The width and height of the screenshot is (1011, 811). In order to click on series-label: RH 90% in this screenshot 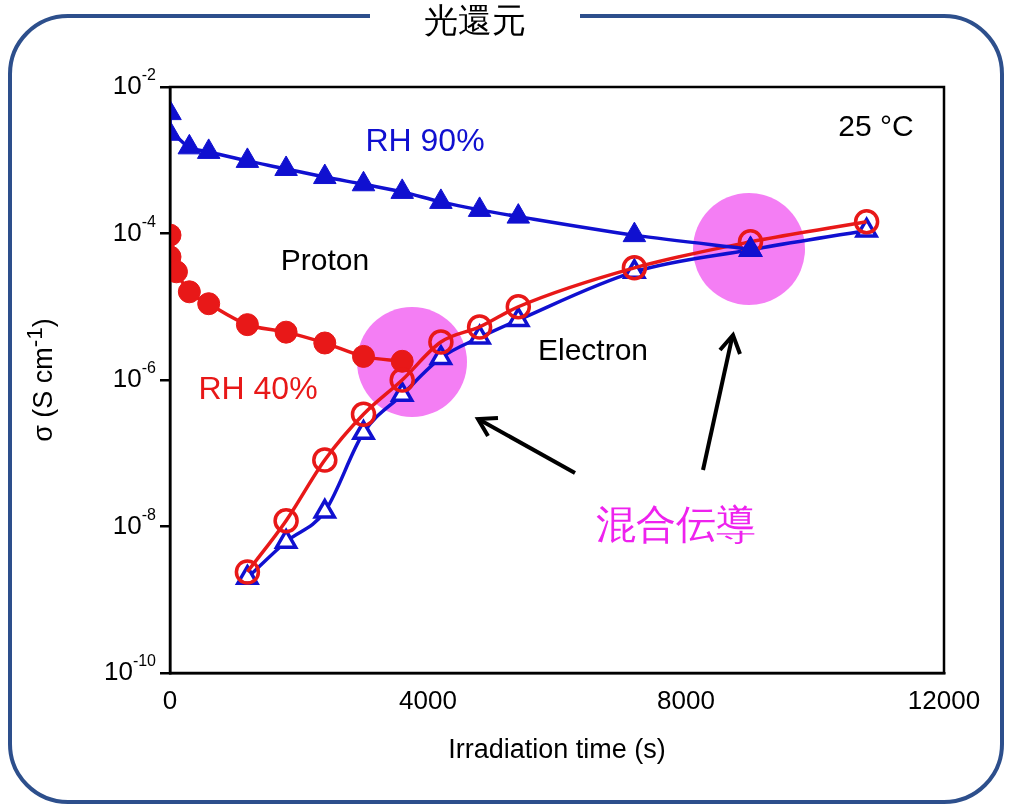, I will do `click(425, 139)`.